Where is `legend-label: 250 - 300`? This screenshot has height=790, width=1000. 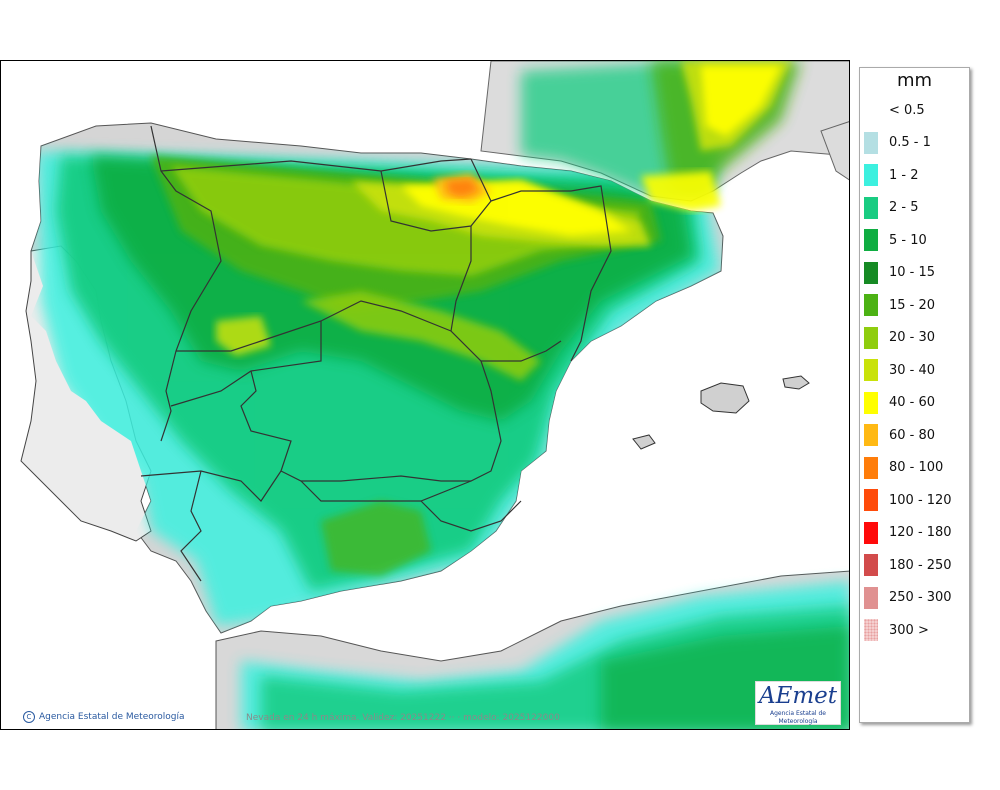
legend-label: 250 - 300 is located at coordinates (920, 597).